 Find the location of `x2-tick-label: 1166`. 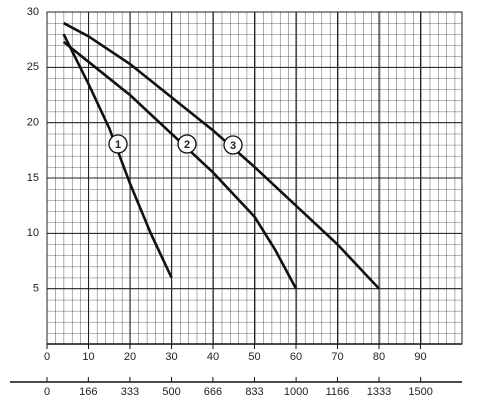

x2-tick-label: 1166 is located at coordinates (338, 392).